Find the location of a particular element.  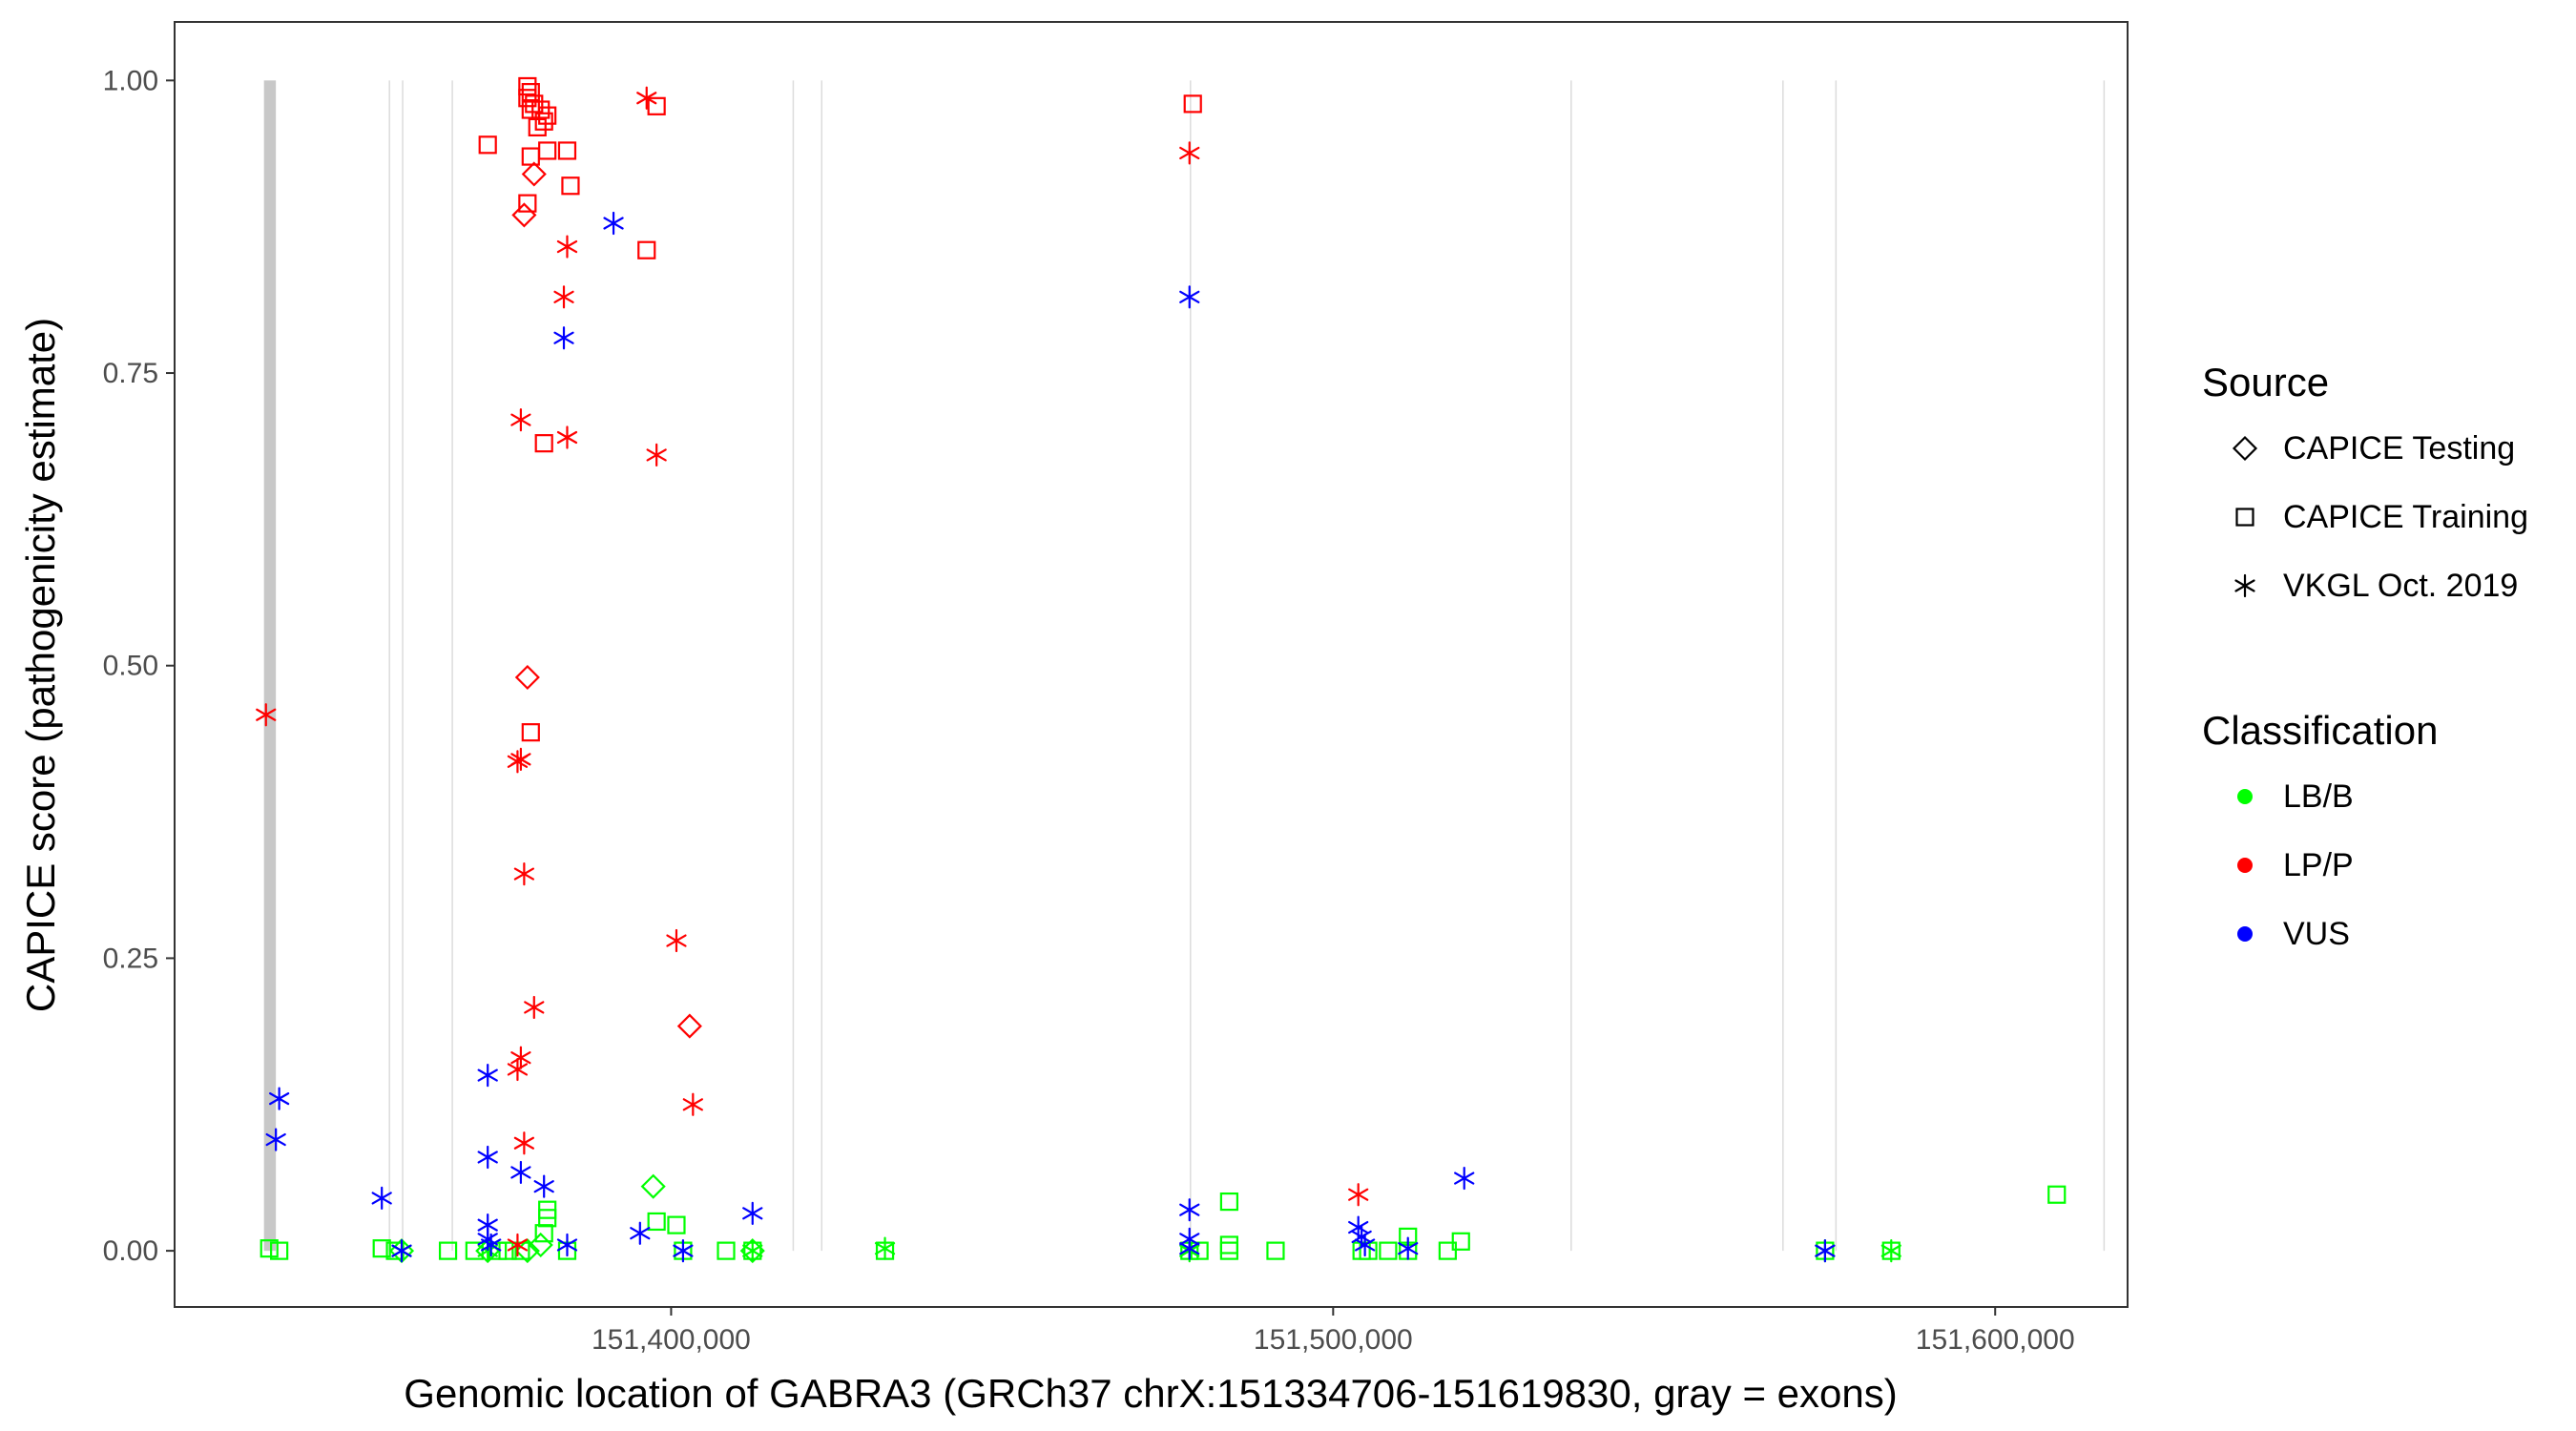

legend-key-vus is located at coordinates (2245, 934).